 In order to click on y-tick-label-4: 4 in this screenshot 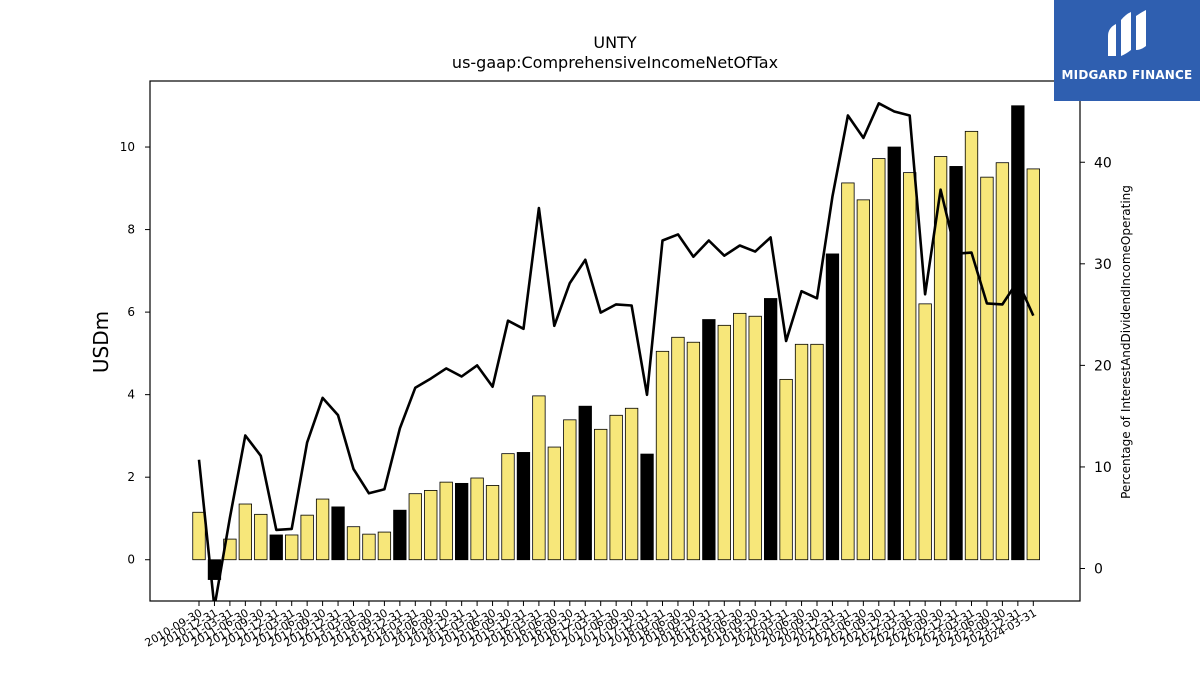, I will do `click(131, 395)`.